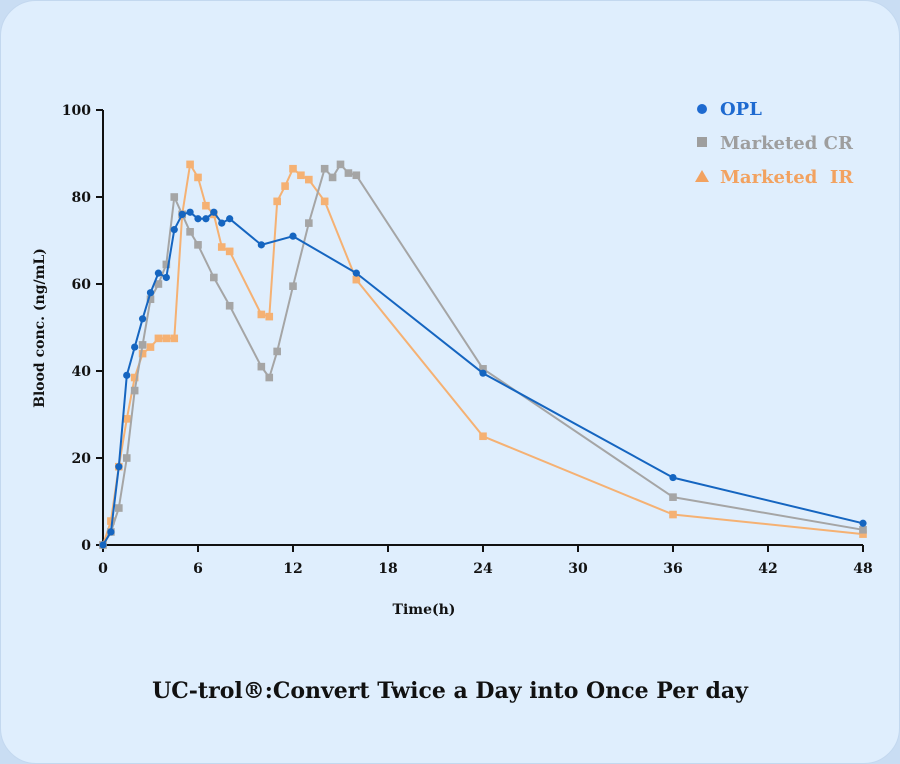 The image size is (900, 764). What do you see at coordinates (862, 569) in the screenshot?
I see `x-tick-label: 48` at bounding box center [862, 569].